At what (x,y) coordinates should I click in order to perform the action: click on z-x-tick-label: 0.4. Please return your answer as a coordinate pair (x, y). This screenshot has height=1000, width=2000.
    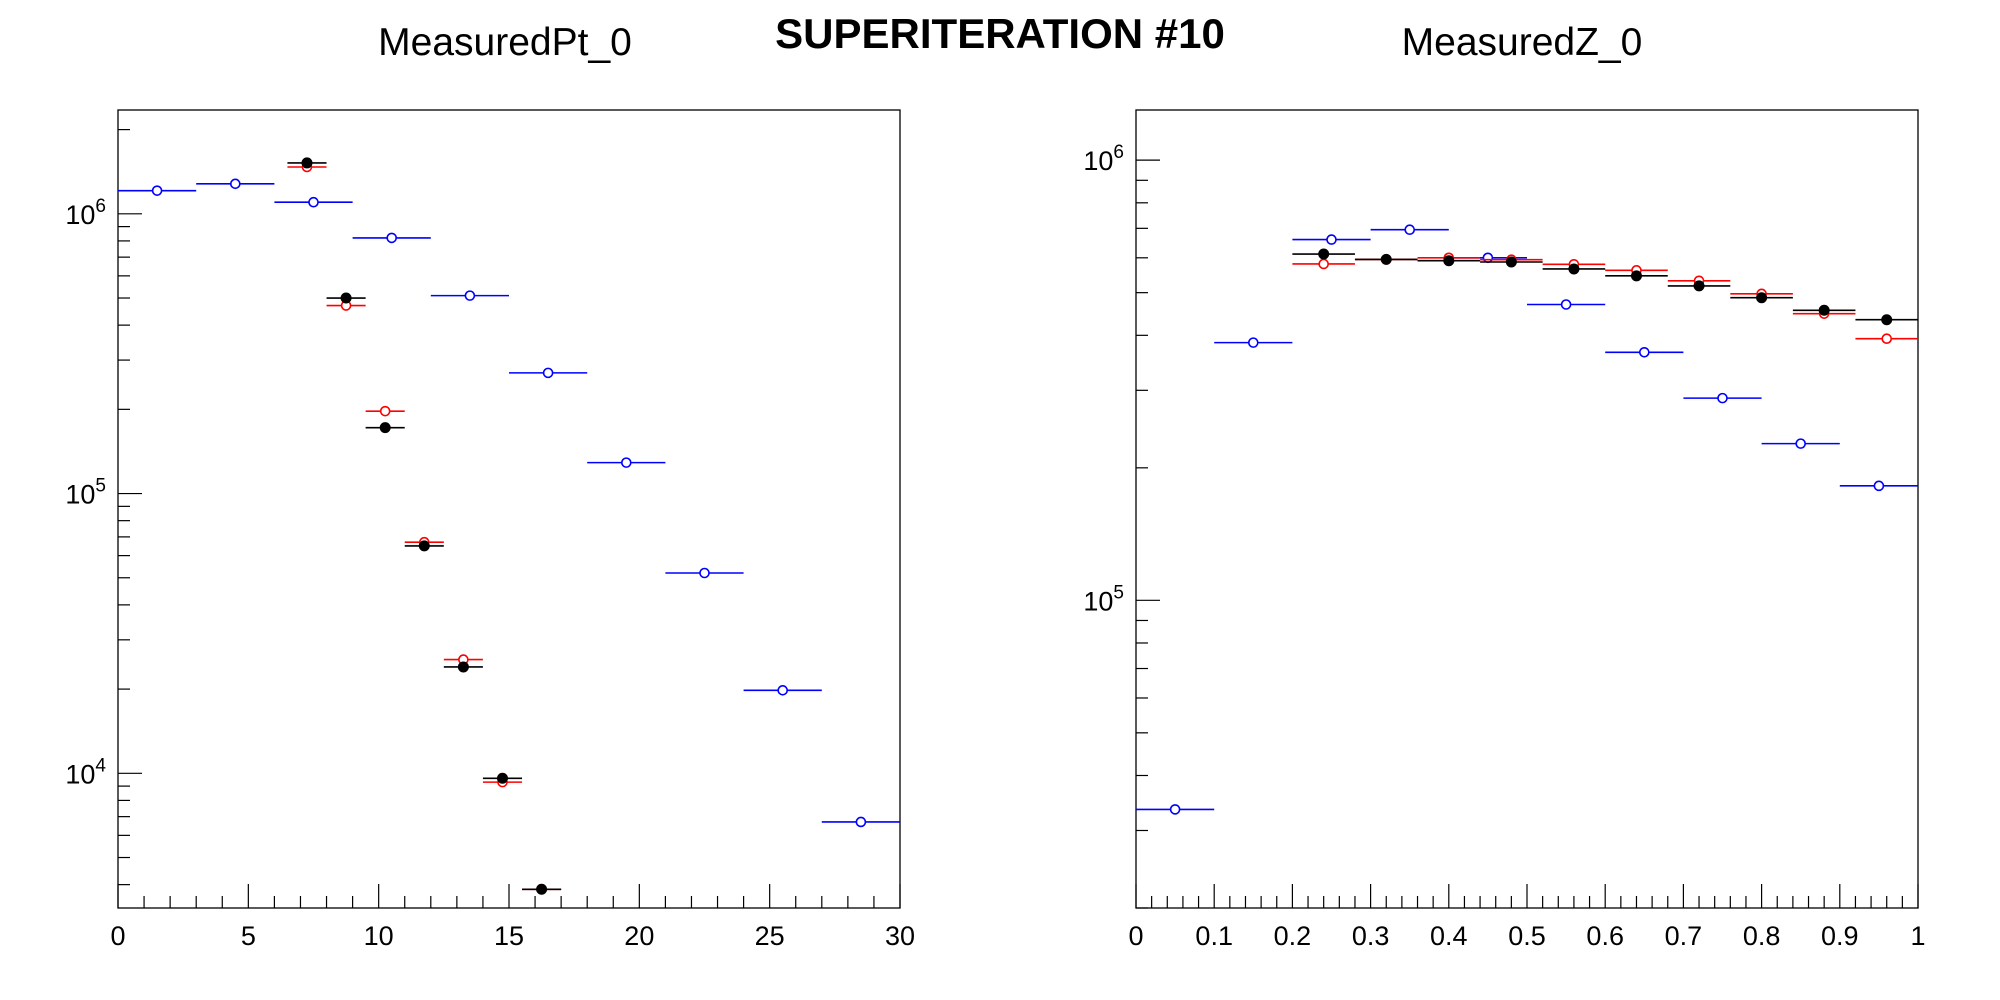
    Looking at the image, I should click on (1449, 936).